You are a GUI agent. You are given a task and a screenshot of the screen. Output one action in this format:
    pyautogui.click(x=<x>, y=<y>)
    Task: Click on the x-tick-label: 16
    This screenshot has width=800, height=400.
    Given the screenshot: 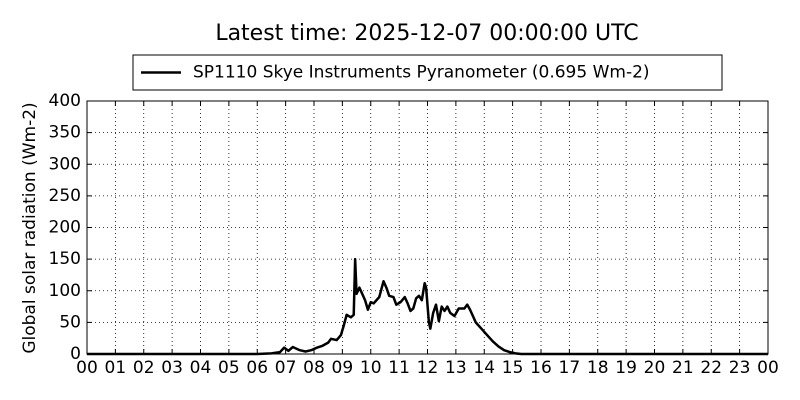 What is the action you would take?
    pyautogui.click(x=541, y=368)
    